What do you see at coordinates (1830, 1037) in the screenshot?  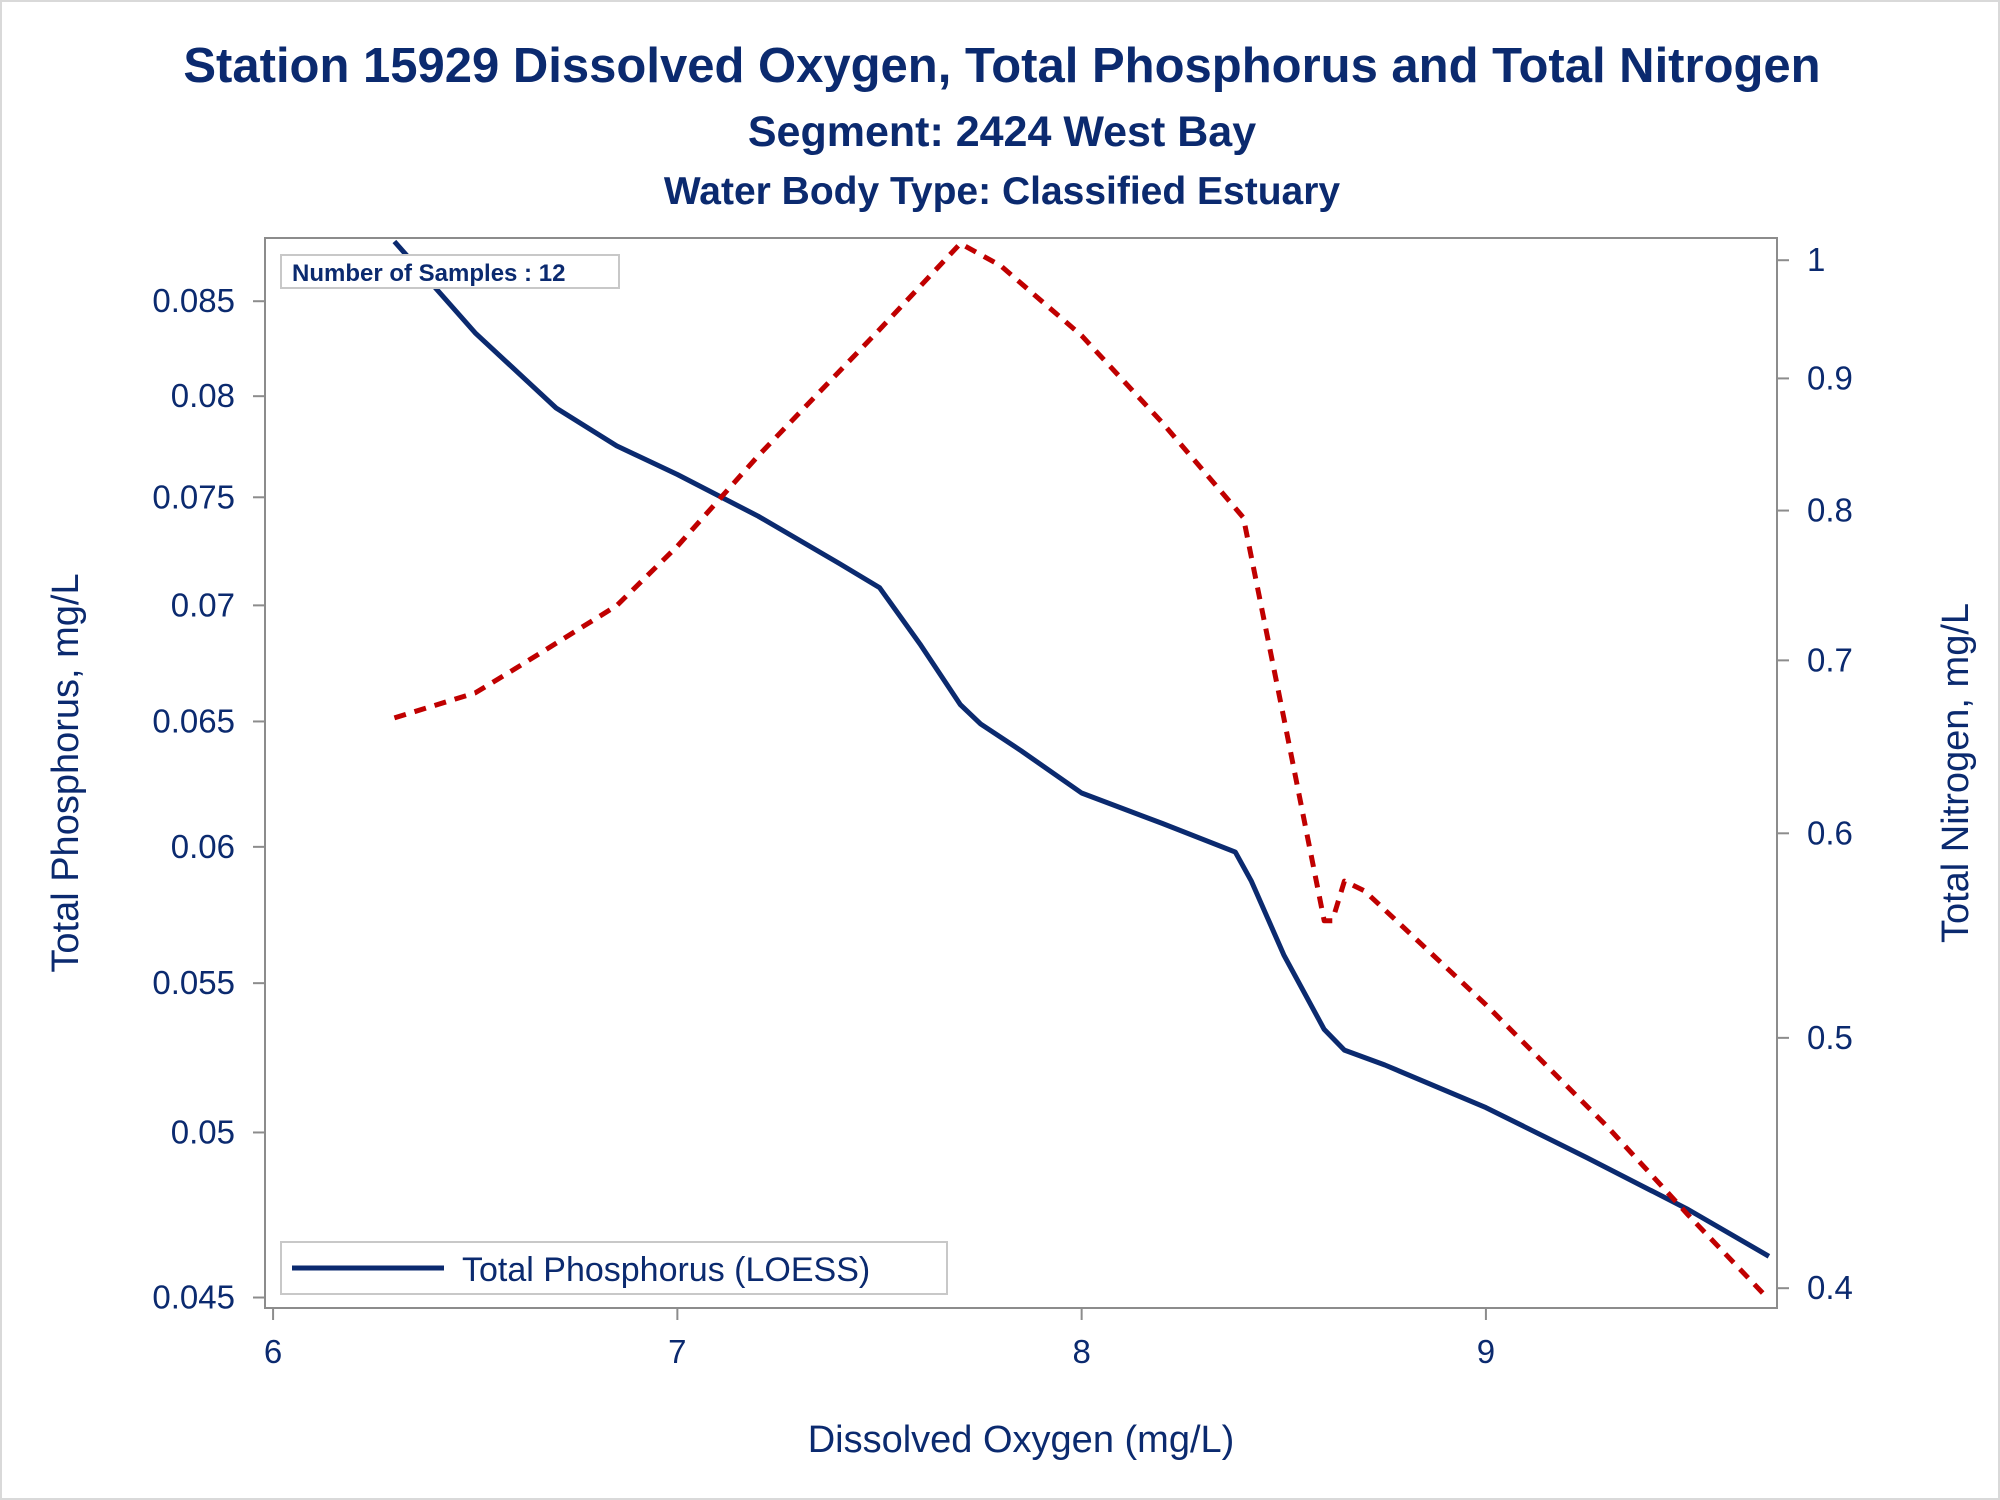 I see `y2-tick-label: 0.5` at bounding box center [1830, 1037].